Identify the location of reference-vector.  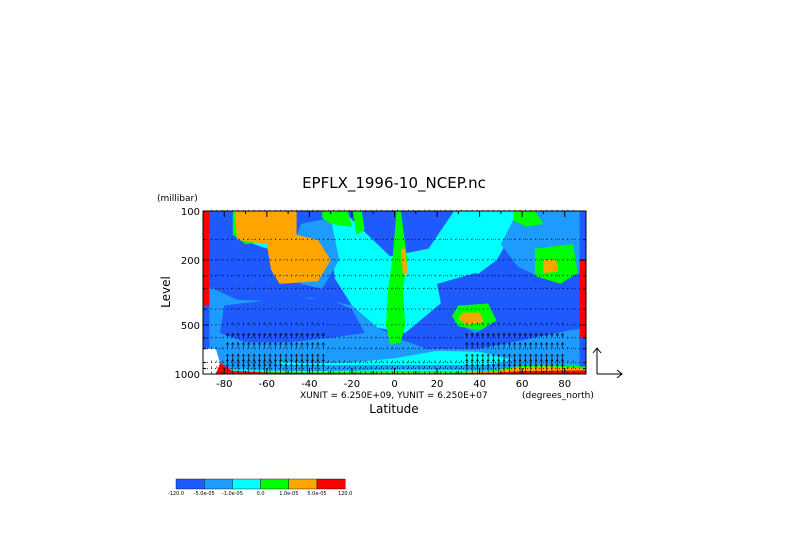
(607, 363).